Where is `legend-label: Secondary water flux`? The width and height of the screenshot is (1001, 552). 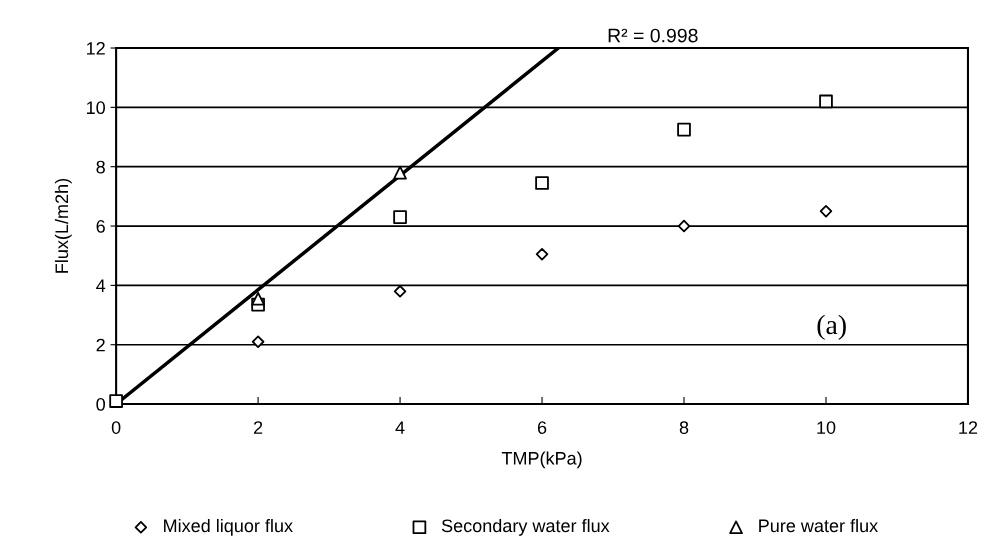 legend-label: Secondary water flux is located at coordinates (525, 527).